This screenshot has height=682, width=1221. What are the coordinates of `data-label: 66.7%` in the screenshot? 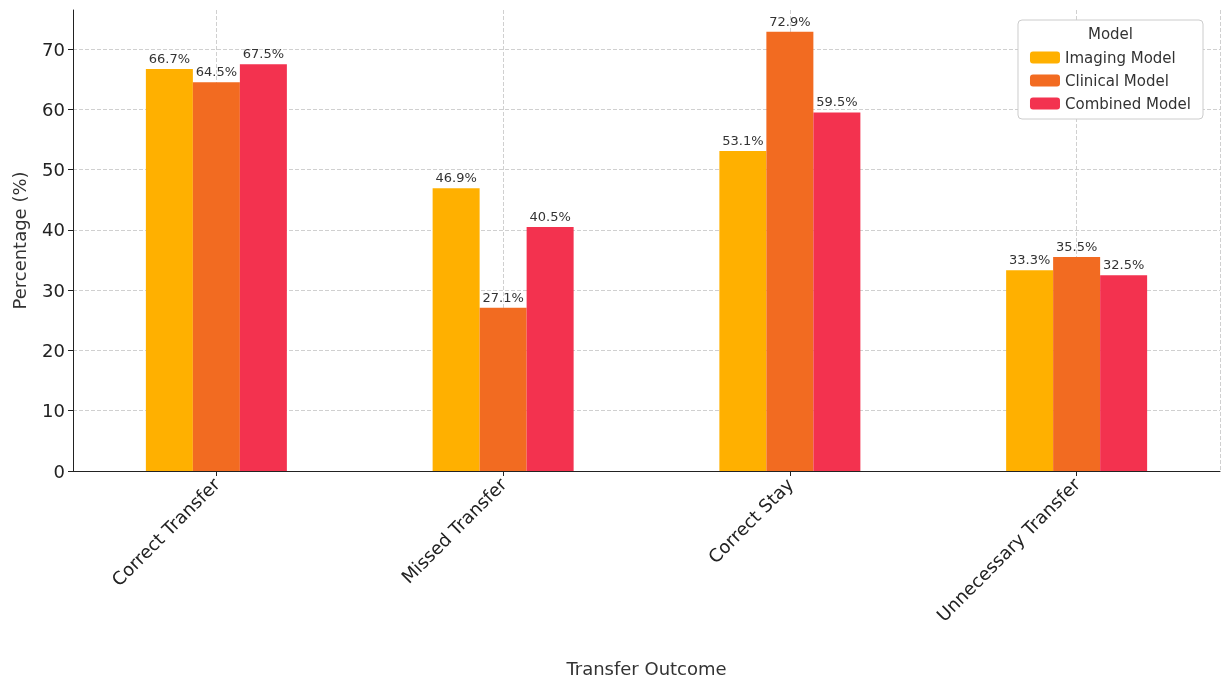 It's located at (169, 59).